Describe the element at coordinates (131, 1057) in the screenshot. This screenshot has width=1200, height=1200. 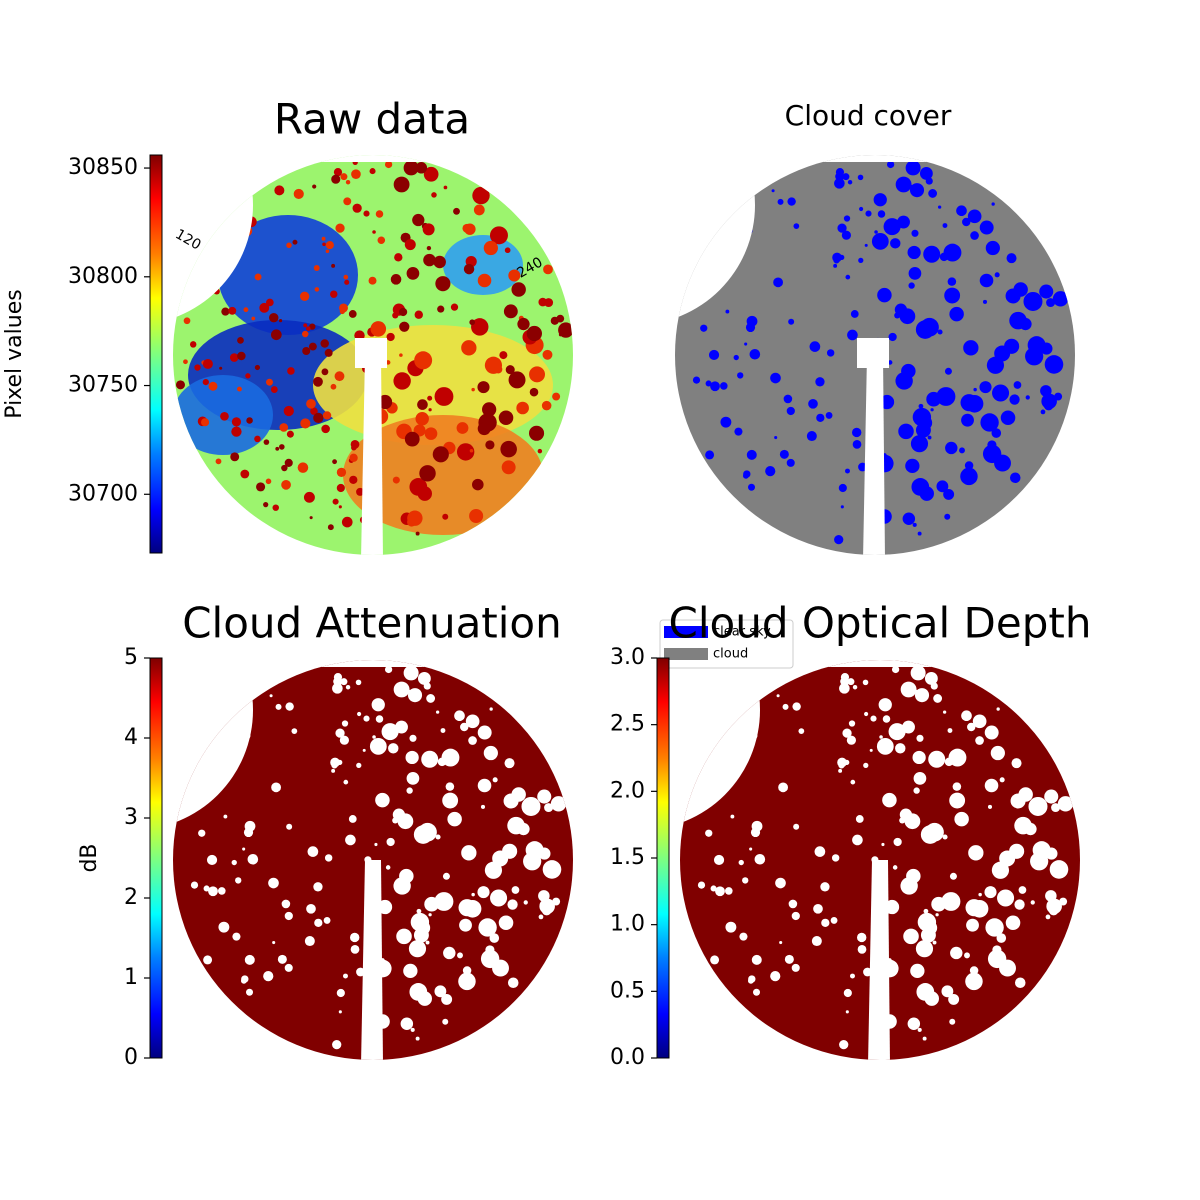
I see `tick-label: 0` at that location.